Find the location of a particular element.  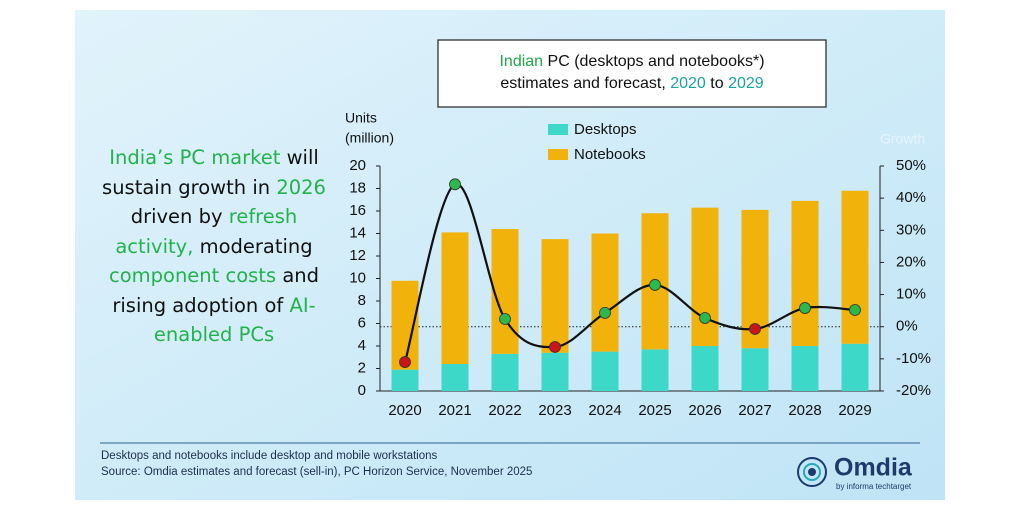

title-segment: PC (desktops and notebooks*) is located at coordinates (656, 61).